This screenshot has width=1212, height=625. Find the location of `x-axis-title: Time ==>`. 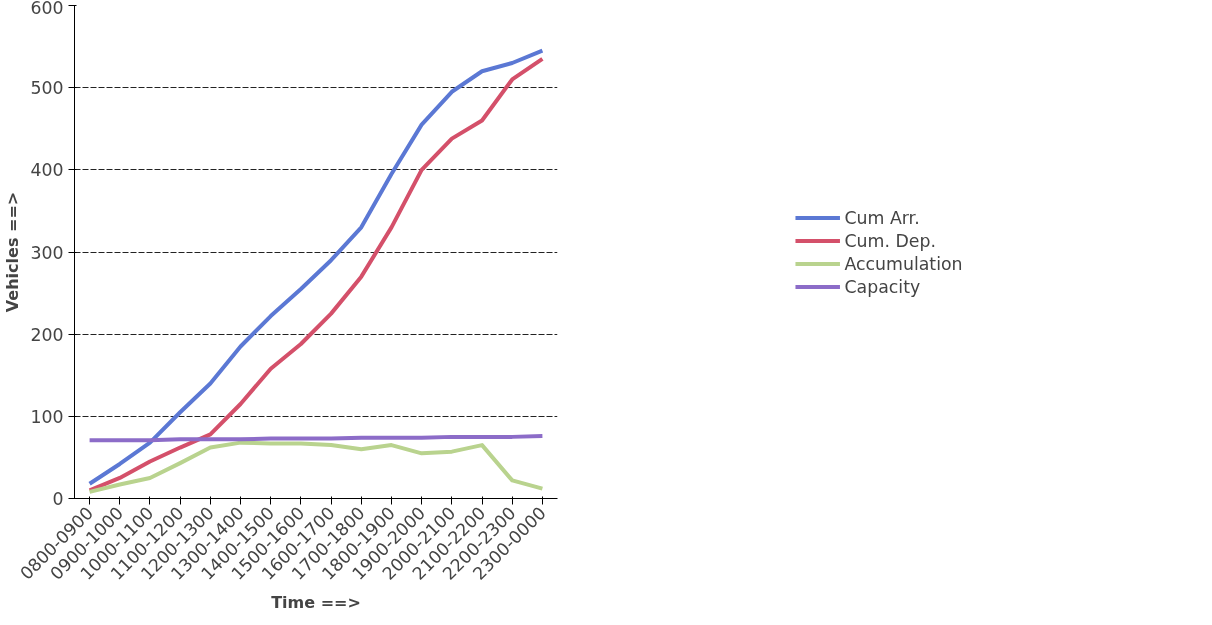

x-axis-title: Time ==> is located at coordinates (316, 603).